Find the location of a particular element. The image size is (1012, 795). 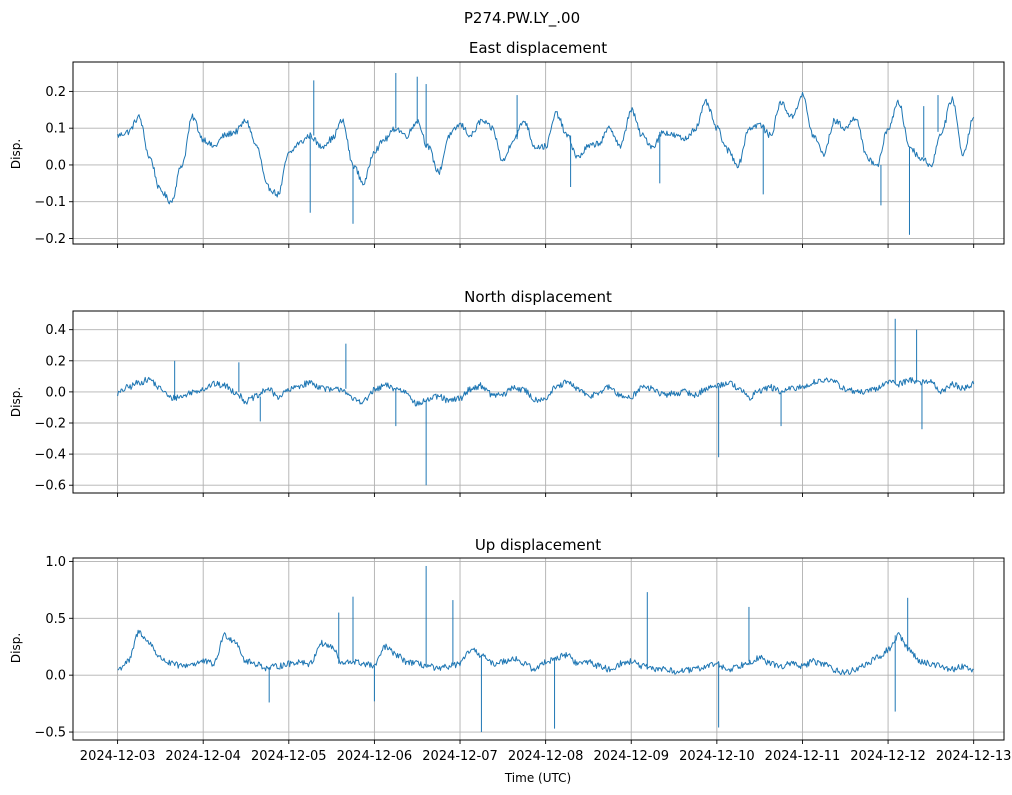

figure-title: P274.PW.LY_.00 is located at coordinates (522, 18).